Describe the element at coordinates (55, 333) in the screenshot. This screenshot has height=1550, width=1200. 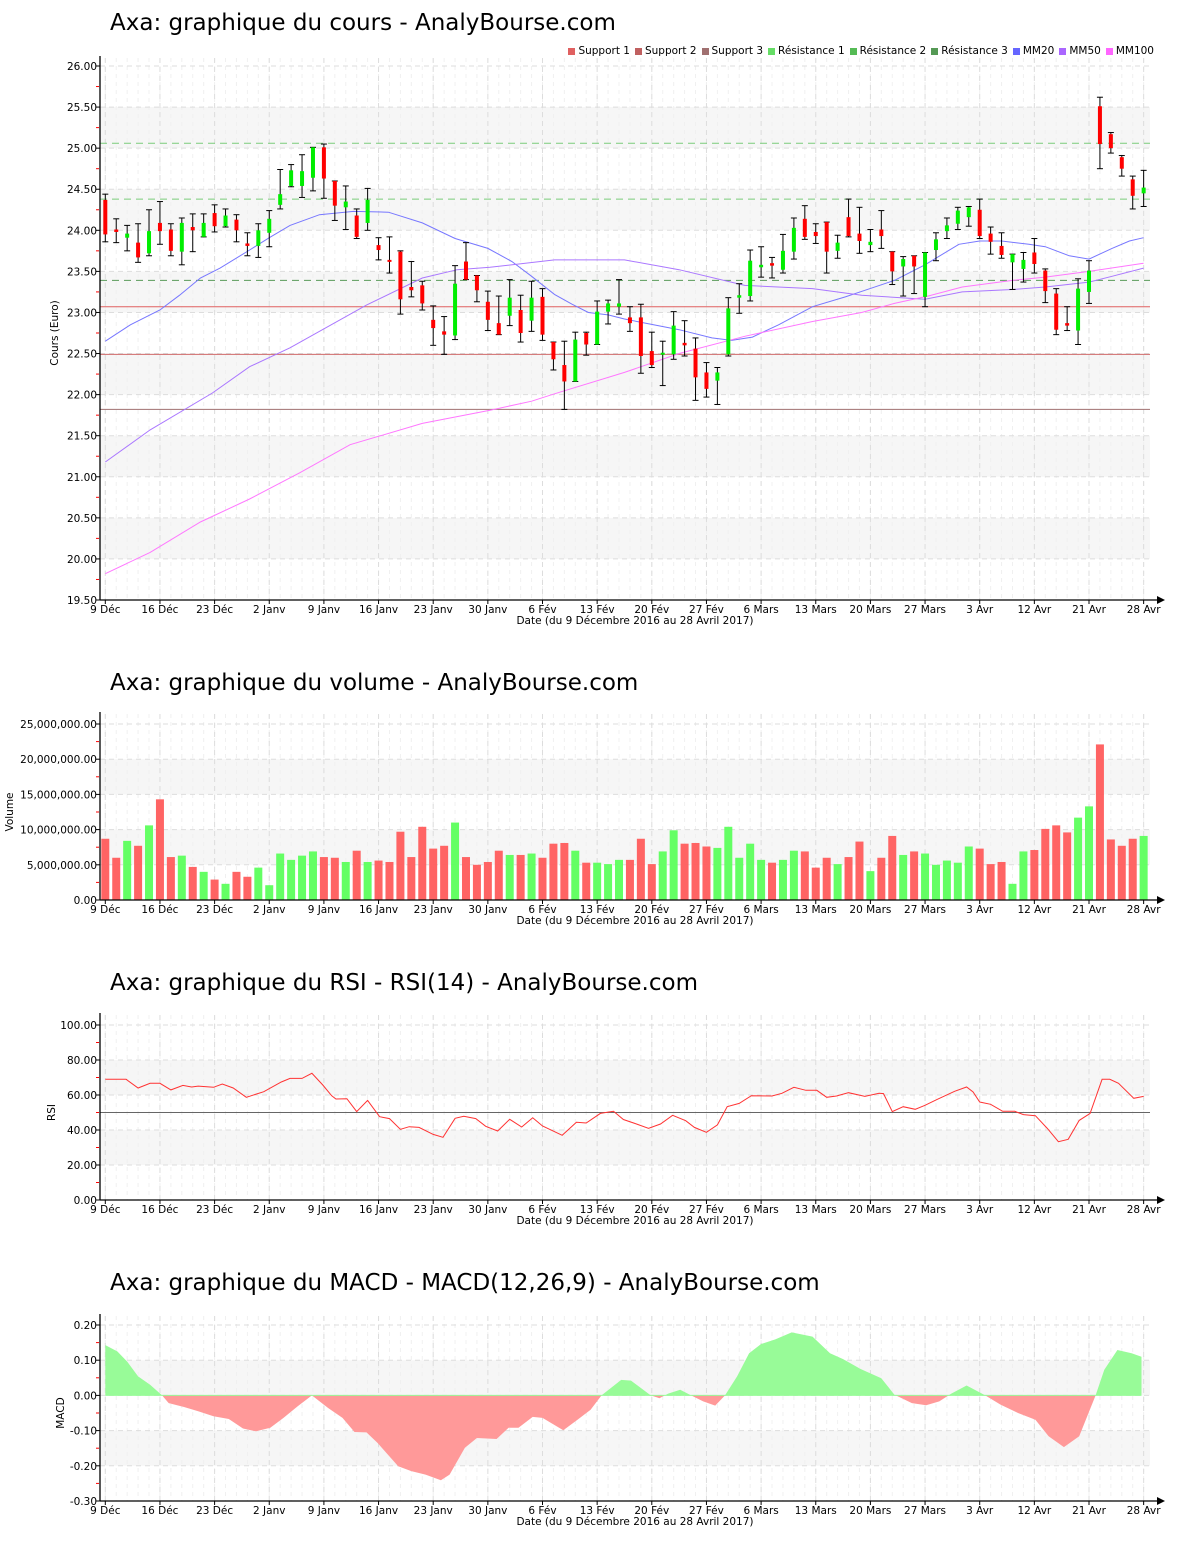
I see `y-axis-title: Cours (Euro)` at that location.